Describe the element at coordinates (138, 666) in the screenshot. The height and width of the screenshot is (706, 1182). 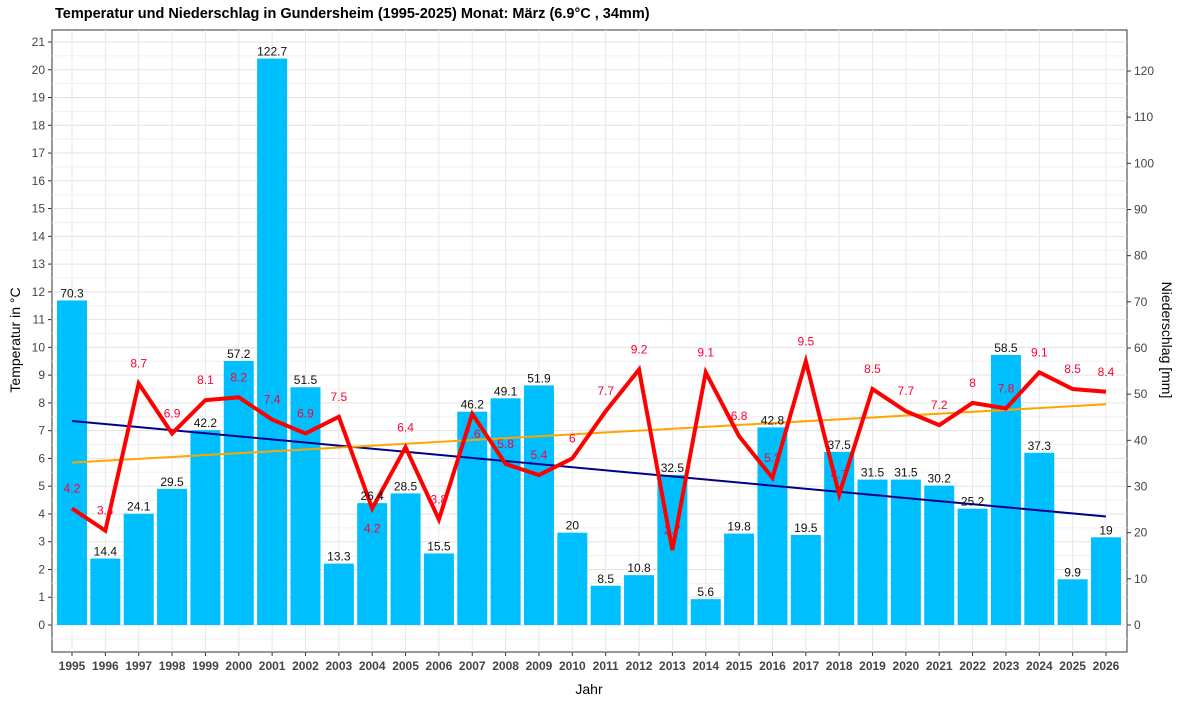
I see `x-tick-label: 1997` at that location.